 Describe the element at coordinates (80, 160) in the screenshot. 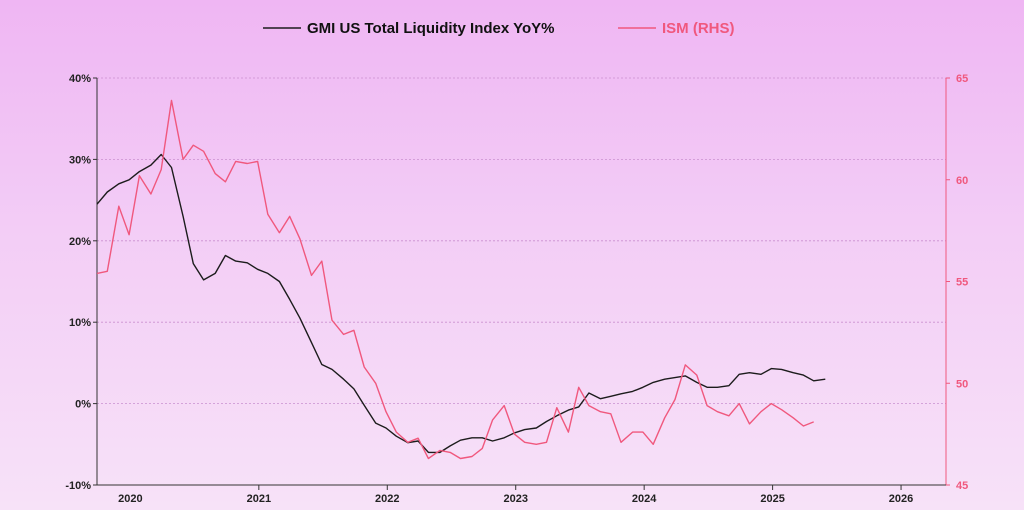

I see `y-left-tick-label: 30%` at that location.